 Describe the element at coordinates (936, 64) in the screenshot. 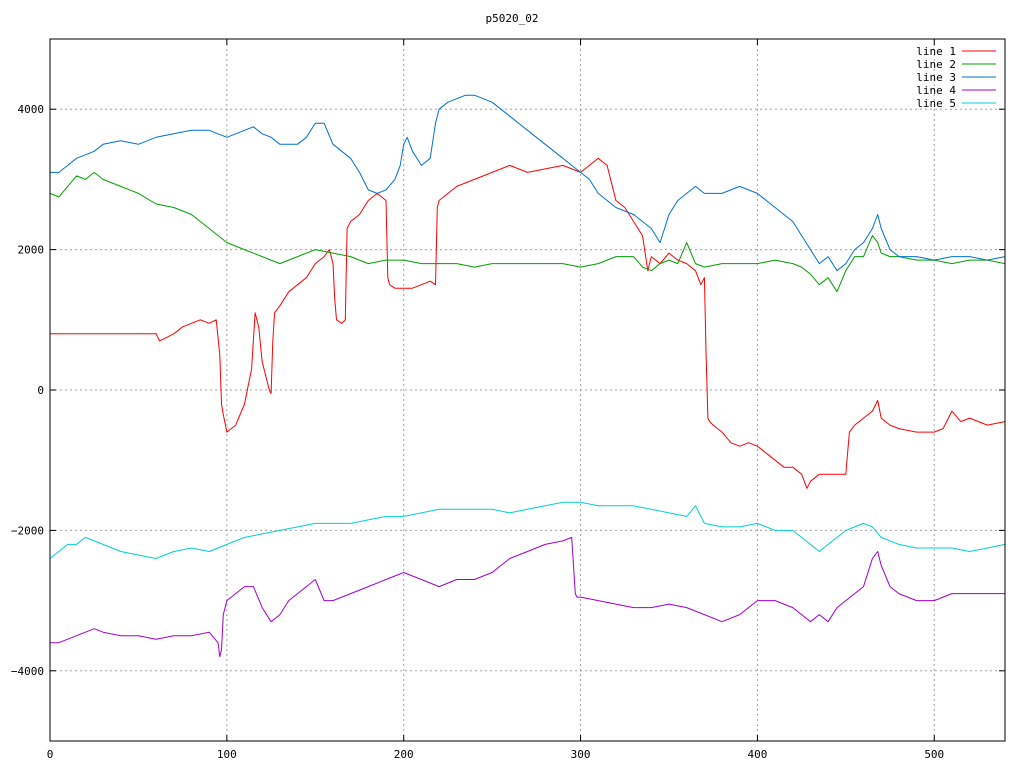

I see `legend-label: line 2` at that location.